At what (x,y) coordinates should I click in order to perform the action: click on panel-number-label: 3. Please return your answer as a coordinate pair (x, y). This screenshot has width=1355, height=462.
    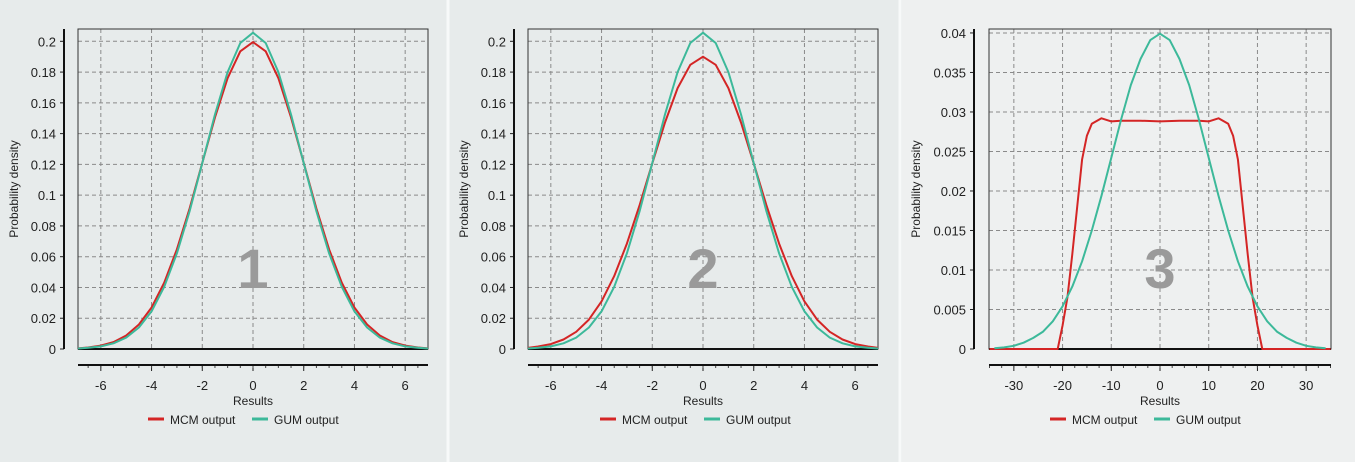
    Looking at the image, I should click on (1159, 268).